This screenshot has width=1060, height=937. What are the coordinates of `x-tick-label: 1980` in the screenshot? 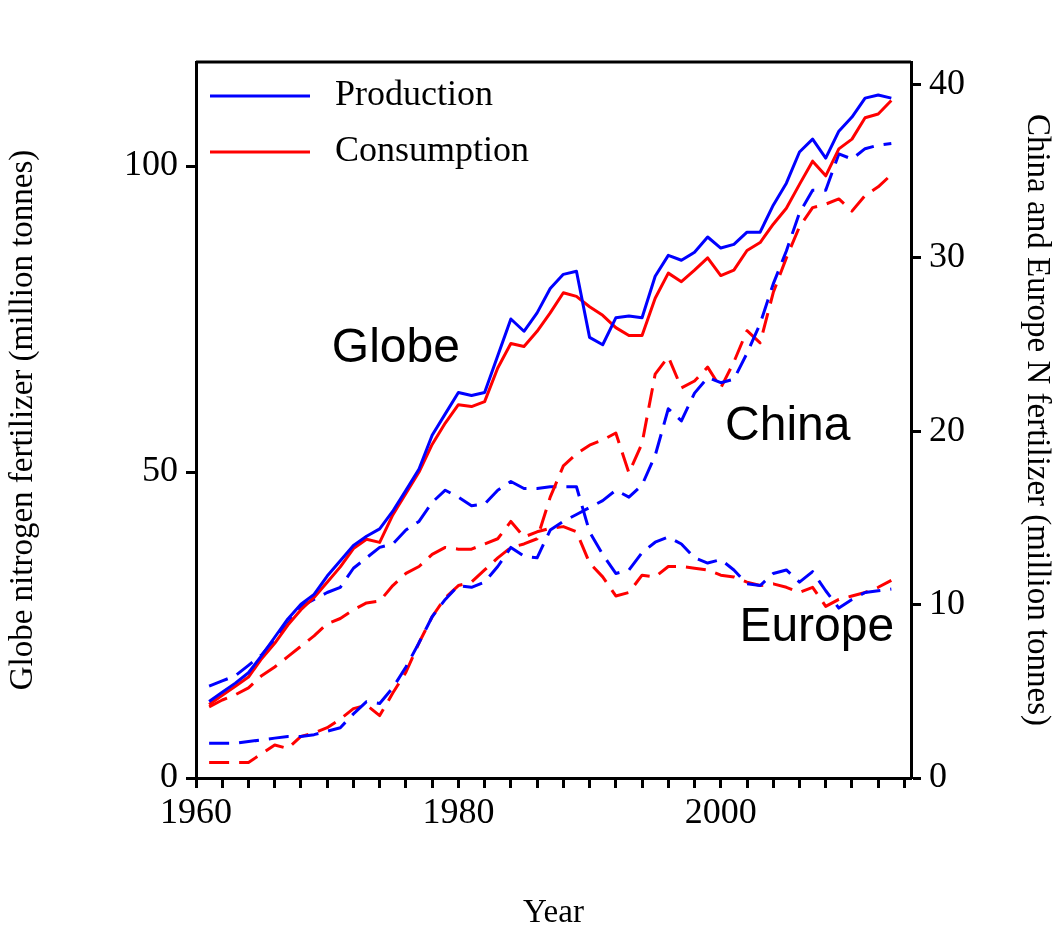 It's located at (458, 811).